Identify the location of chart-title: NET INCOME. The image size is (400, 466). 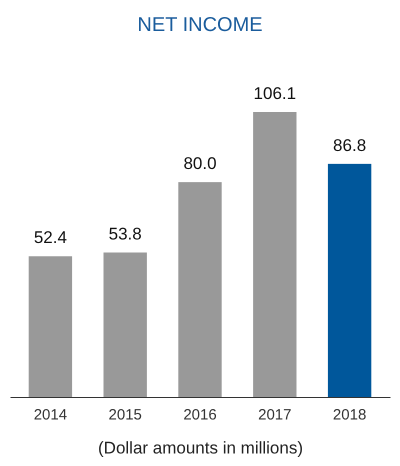
(200, 25).